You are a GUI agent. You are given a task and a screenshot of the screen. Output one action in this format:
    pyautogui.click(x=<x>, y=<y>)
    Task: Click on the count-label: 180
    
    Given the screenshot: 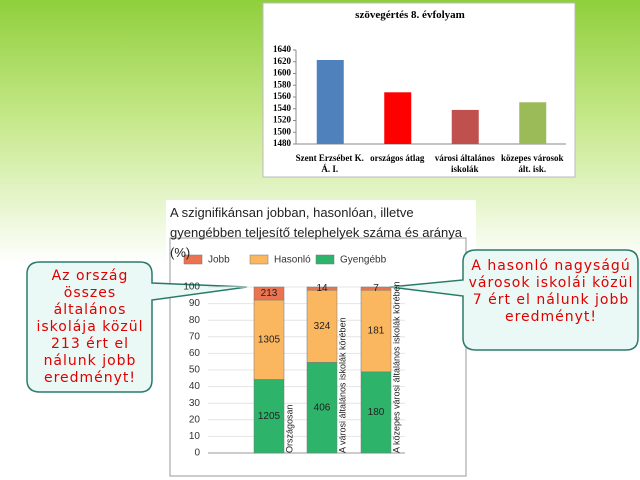 What is the action you would take?
    pyautogui.click(x=376, y=412)
    